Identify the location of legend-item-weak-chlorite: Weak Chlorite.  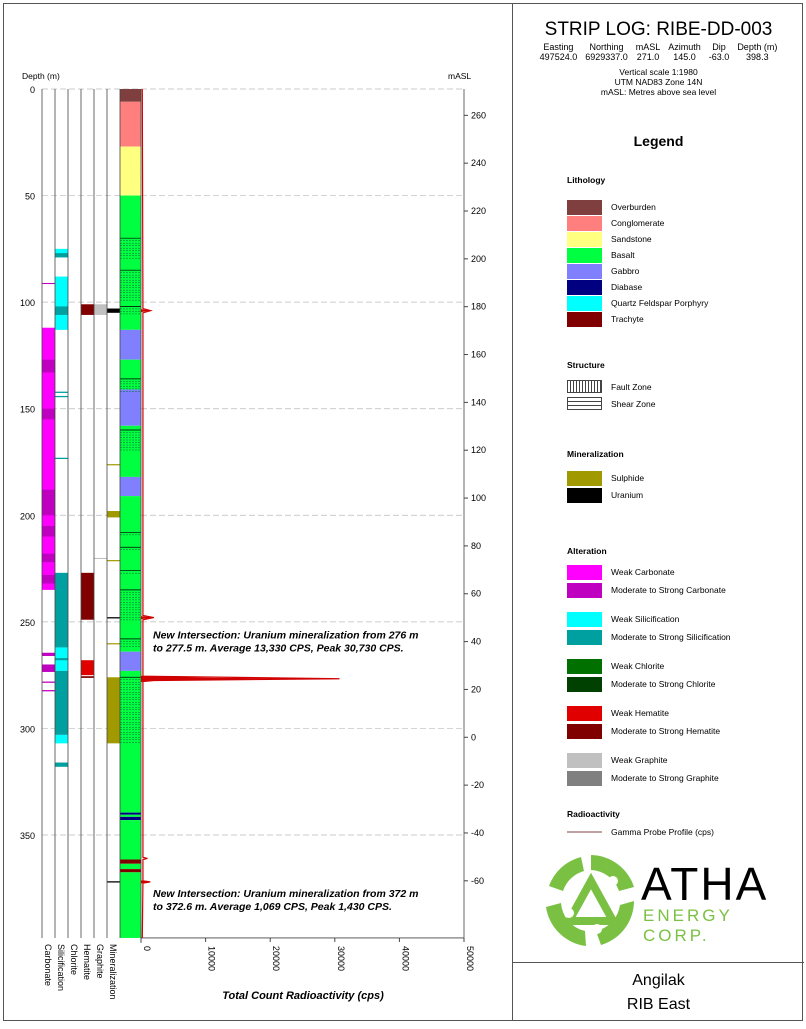
(677, 666).